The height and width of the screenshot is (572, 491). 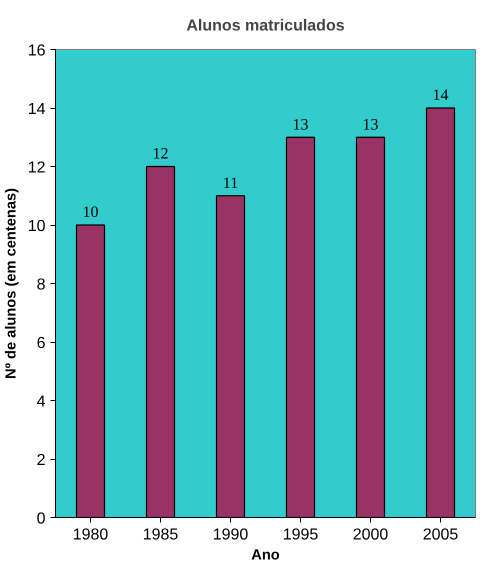 What do you see at coordinates (230, 535) in the screenshot?
I see `x-tick-label: 1990` at bounding box center [230, 535].